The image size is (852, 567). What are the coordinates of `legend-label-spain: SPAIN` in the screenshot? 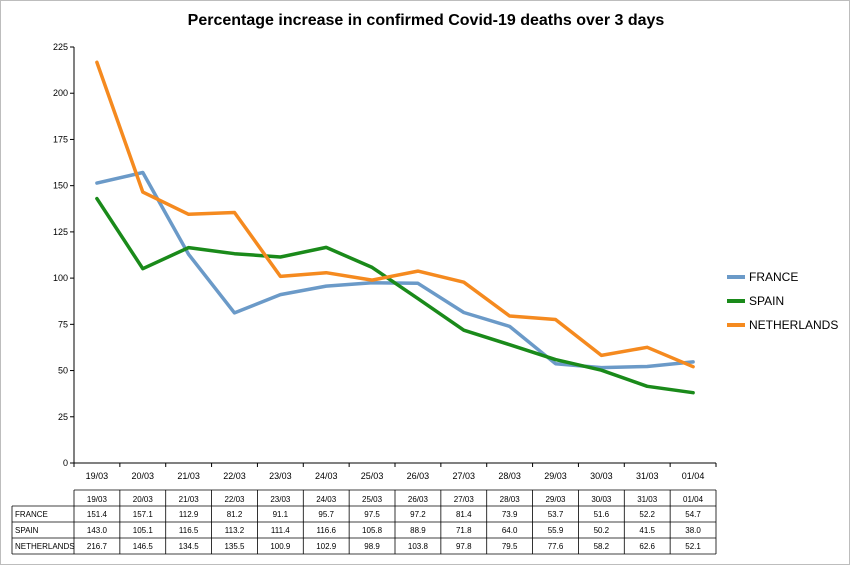 It's located at (766, 301).